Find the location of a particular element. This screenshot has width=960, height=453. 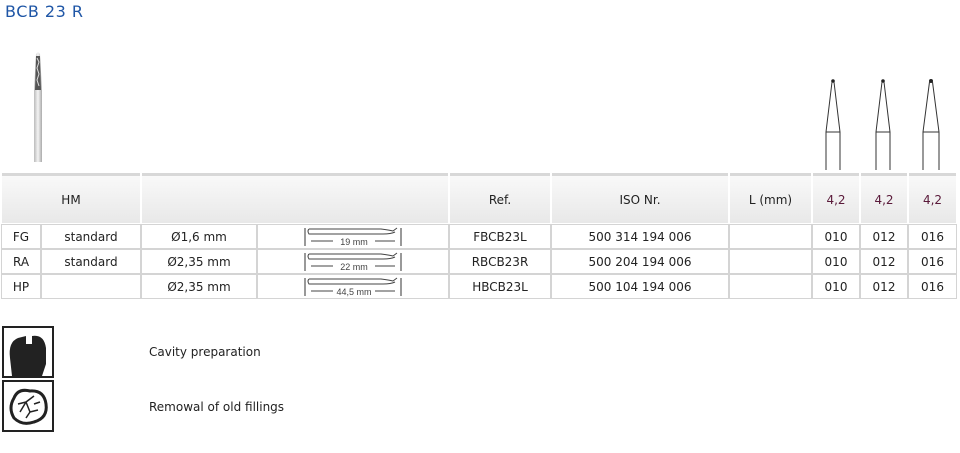

header-ref: Ref. is located at coordinates (500, 198).